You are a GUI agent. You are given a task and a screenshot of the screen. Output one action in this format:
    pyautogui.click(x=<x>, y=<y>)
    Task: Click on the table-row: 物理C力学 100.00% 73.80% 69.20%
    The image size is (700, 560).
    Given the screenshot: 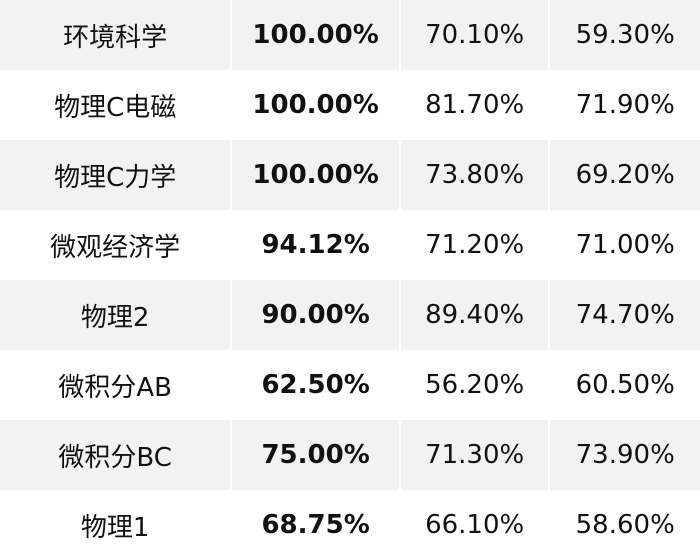 What is the action you would take?
    pyautogui.click(x=350, y=175)
    